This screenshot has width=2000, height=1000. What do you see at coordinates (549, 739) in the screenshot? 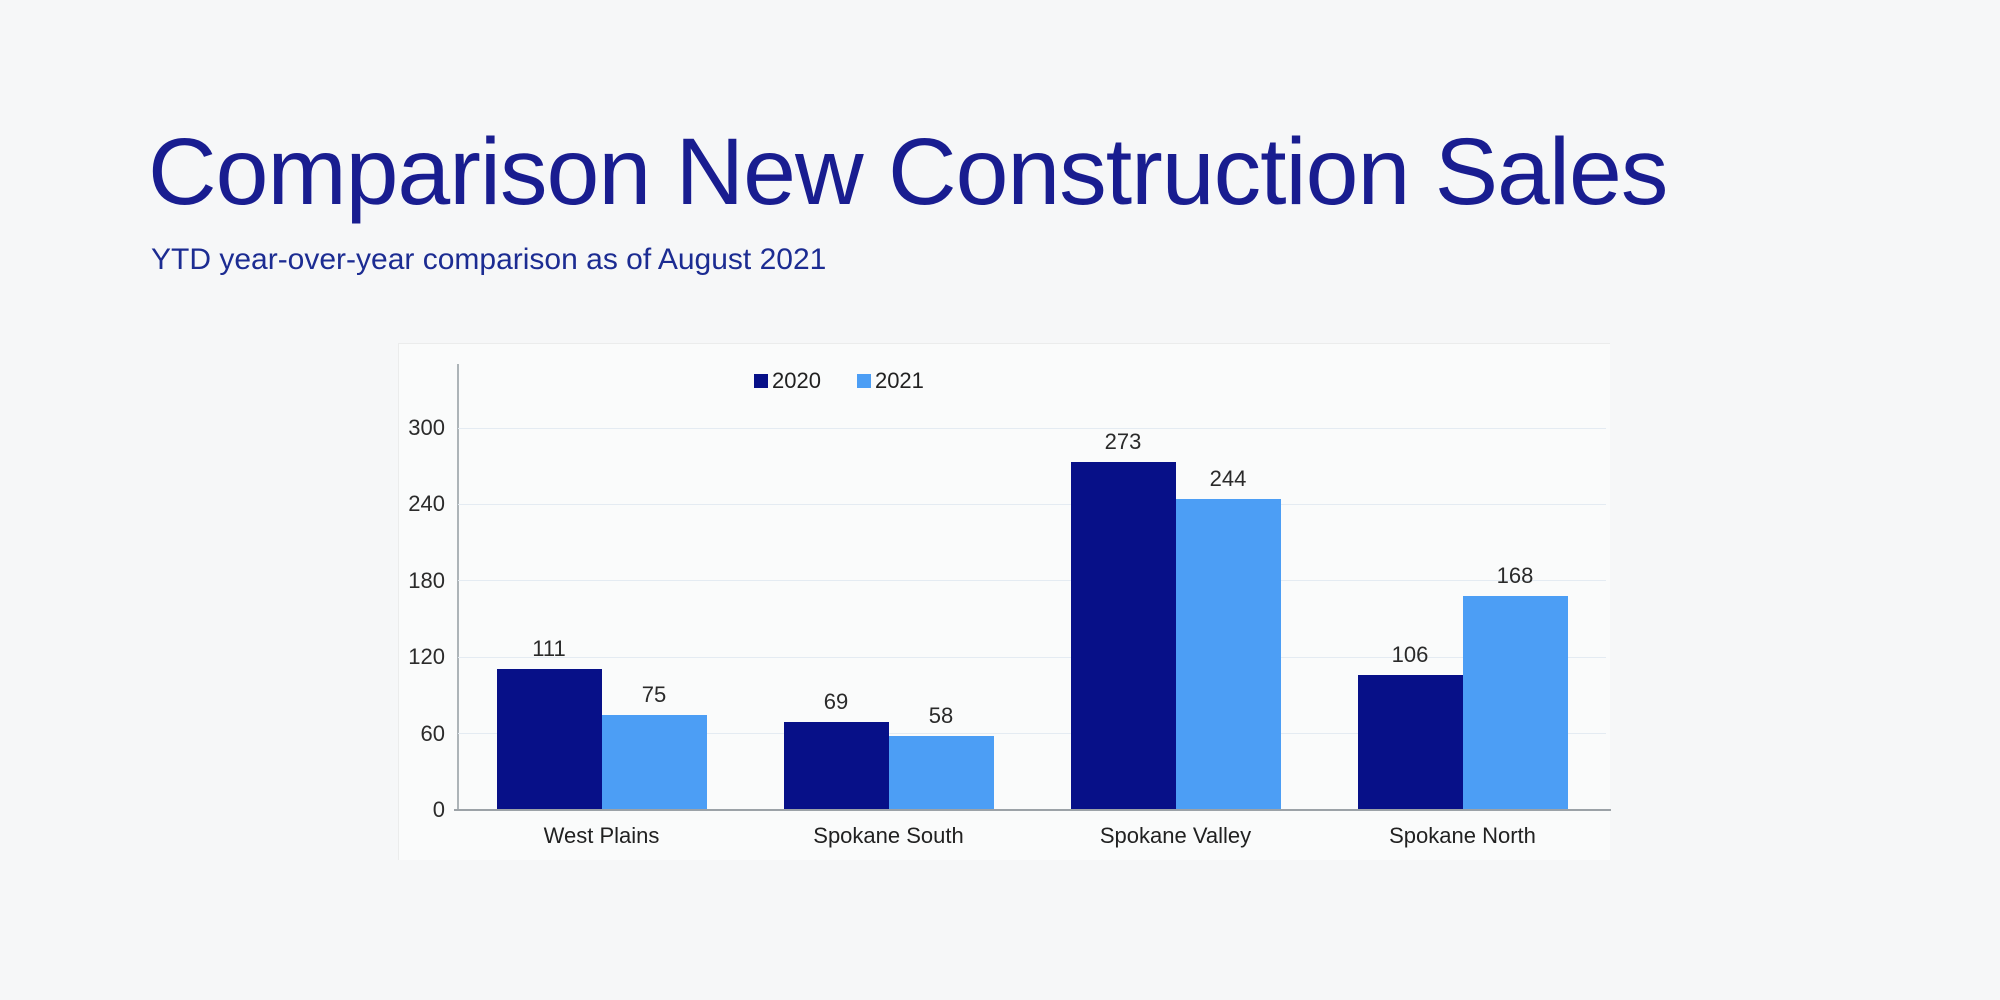
I see `bar-2020-west-plains` at bounding box center [549, 739].